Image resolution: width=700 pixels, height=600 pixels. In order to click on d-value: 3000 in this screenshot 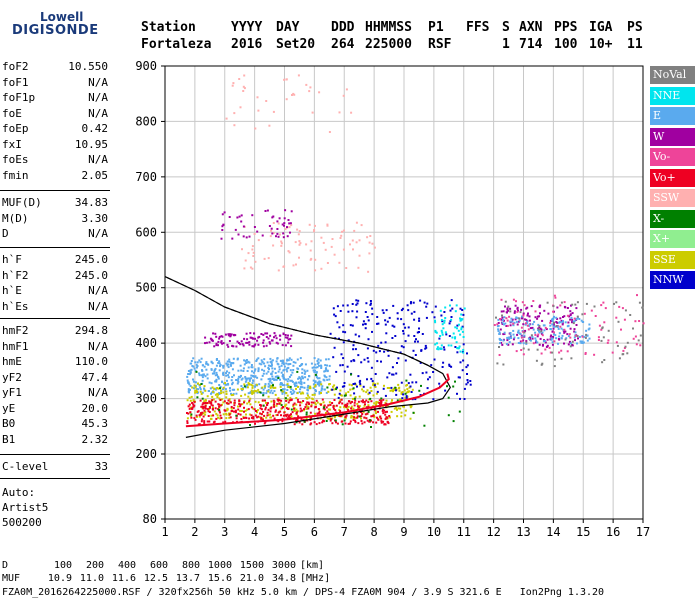, I will do `click(283, 565)`.